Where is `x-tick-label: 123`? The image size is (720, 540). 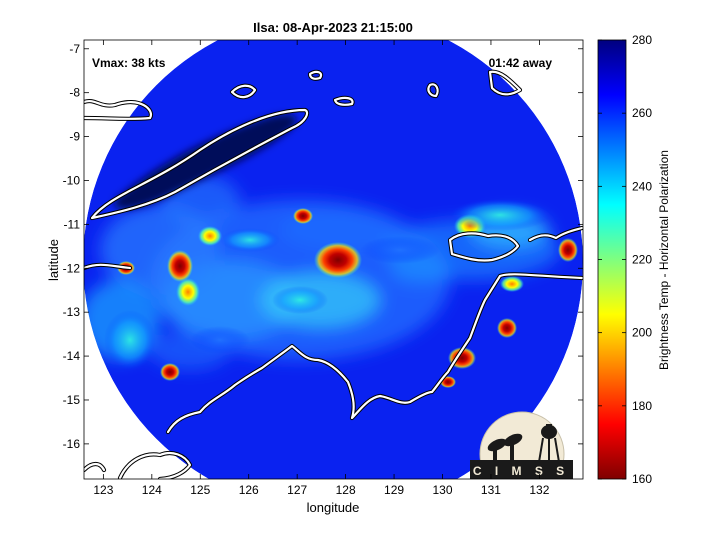 x-tick-label: 123 is located at coordinates (103, 490).